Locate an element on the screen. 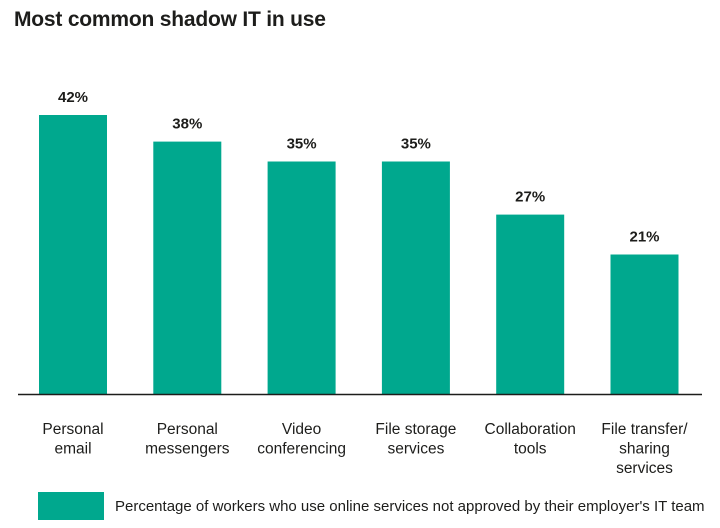  value-label: 27% is located at coordinates (530, 197).